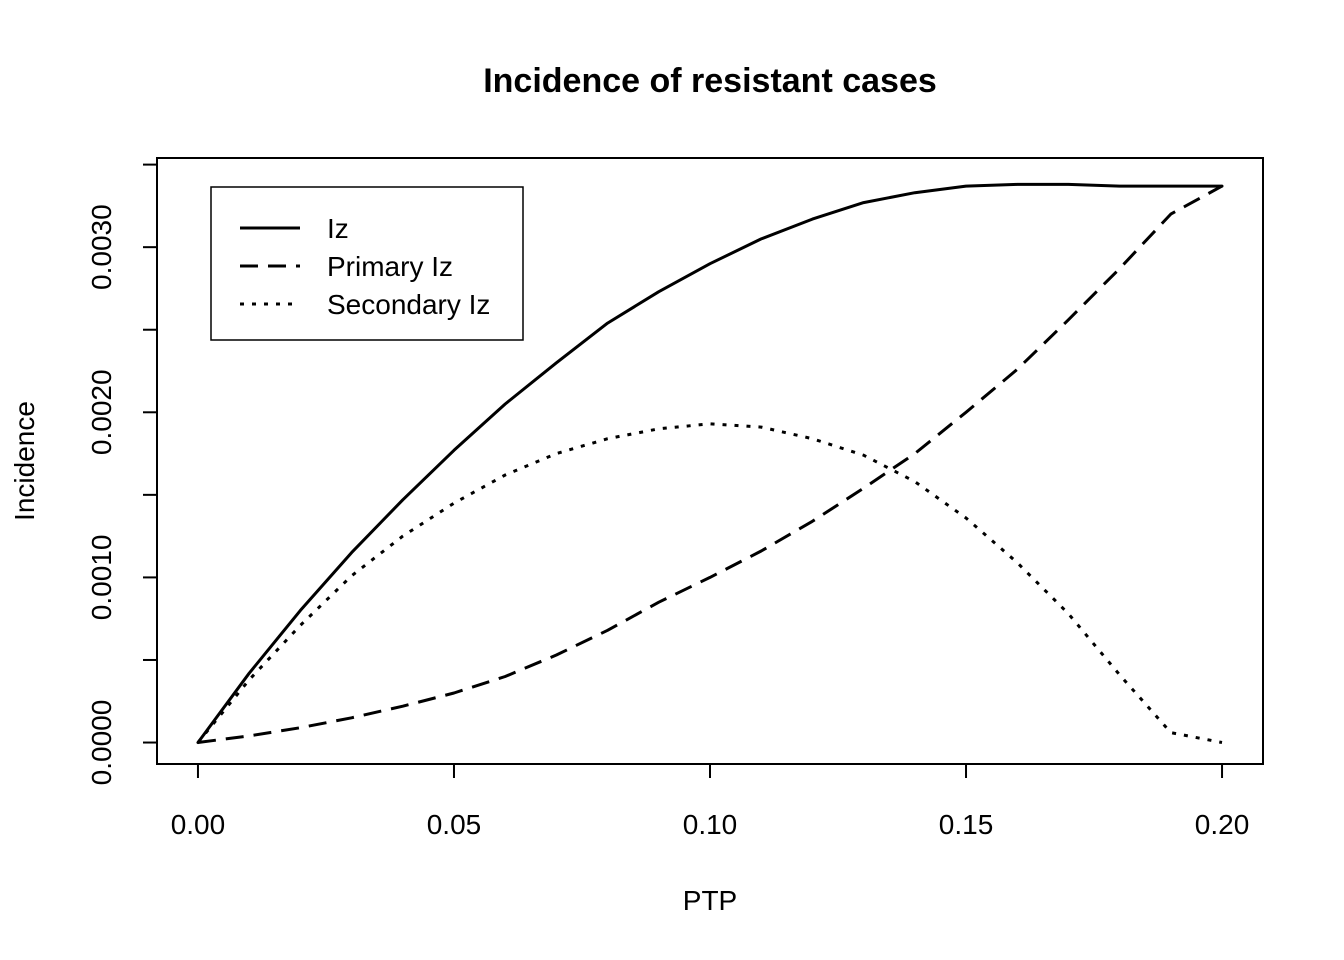  Describe the element at coordinates (408, 304) in the screenshot. I see `legend-label: Secondary Iz` at that location.